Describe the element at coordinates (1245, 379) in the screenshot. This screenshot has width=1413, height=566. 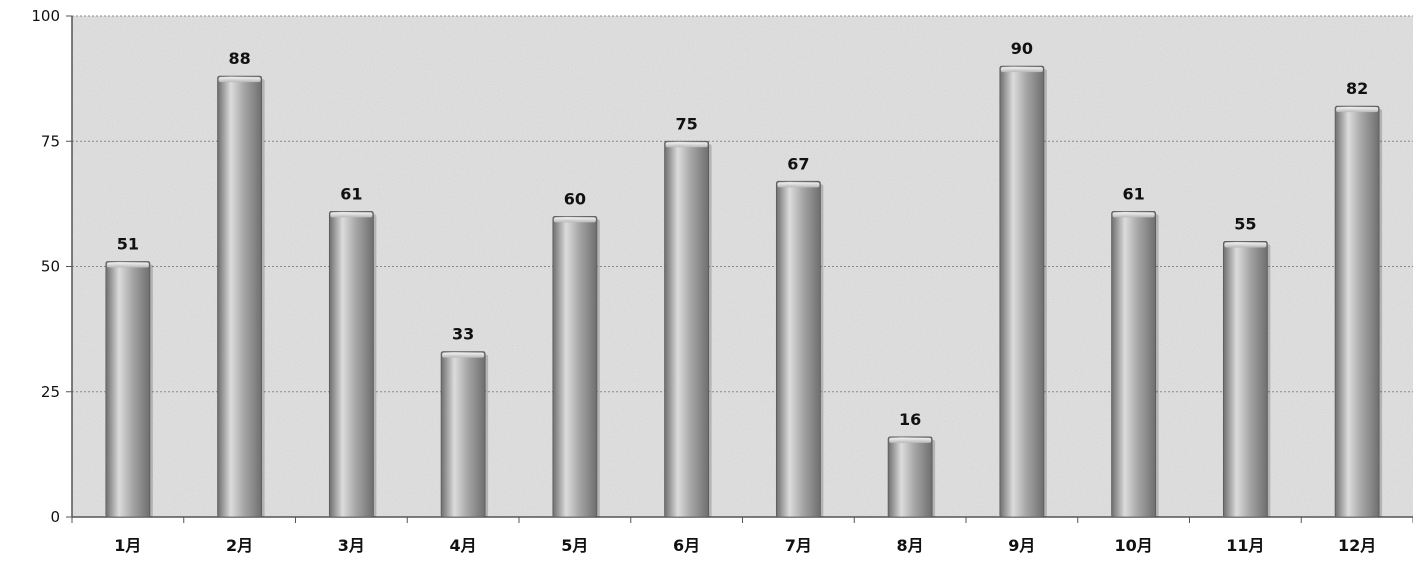
I see `bar-11月` at that location.